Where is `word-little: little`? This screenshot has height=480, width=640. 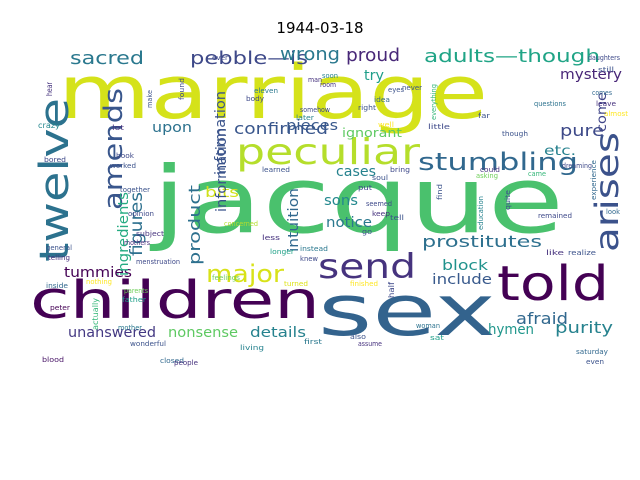
word-little: little is located at coordinates (439, 127).